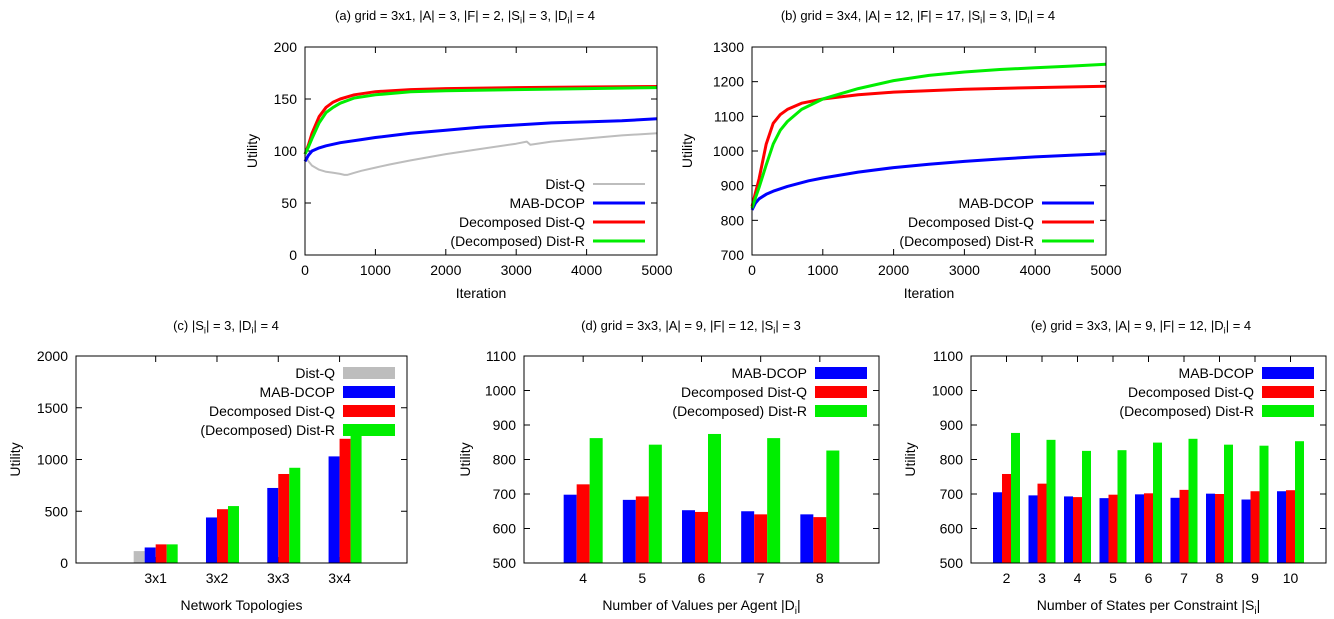  What do you see at coordinates (822, 270) in the screenshot?
I see `x-tick-label: 1000` at bounding box center [822, 270].